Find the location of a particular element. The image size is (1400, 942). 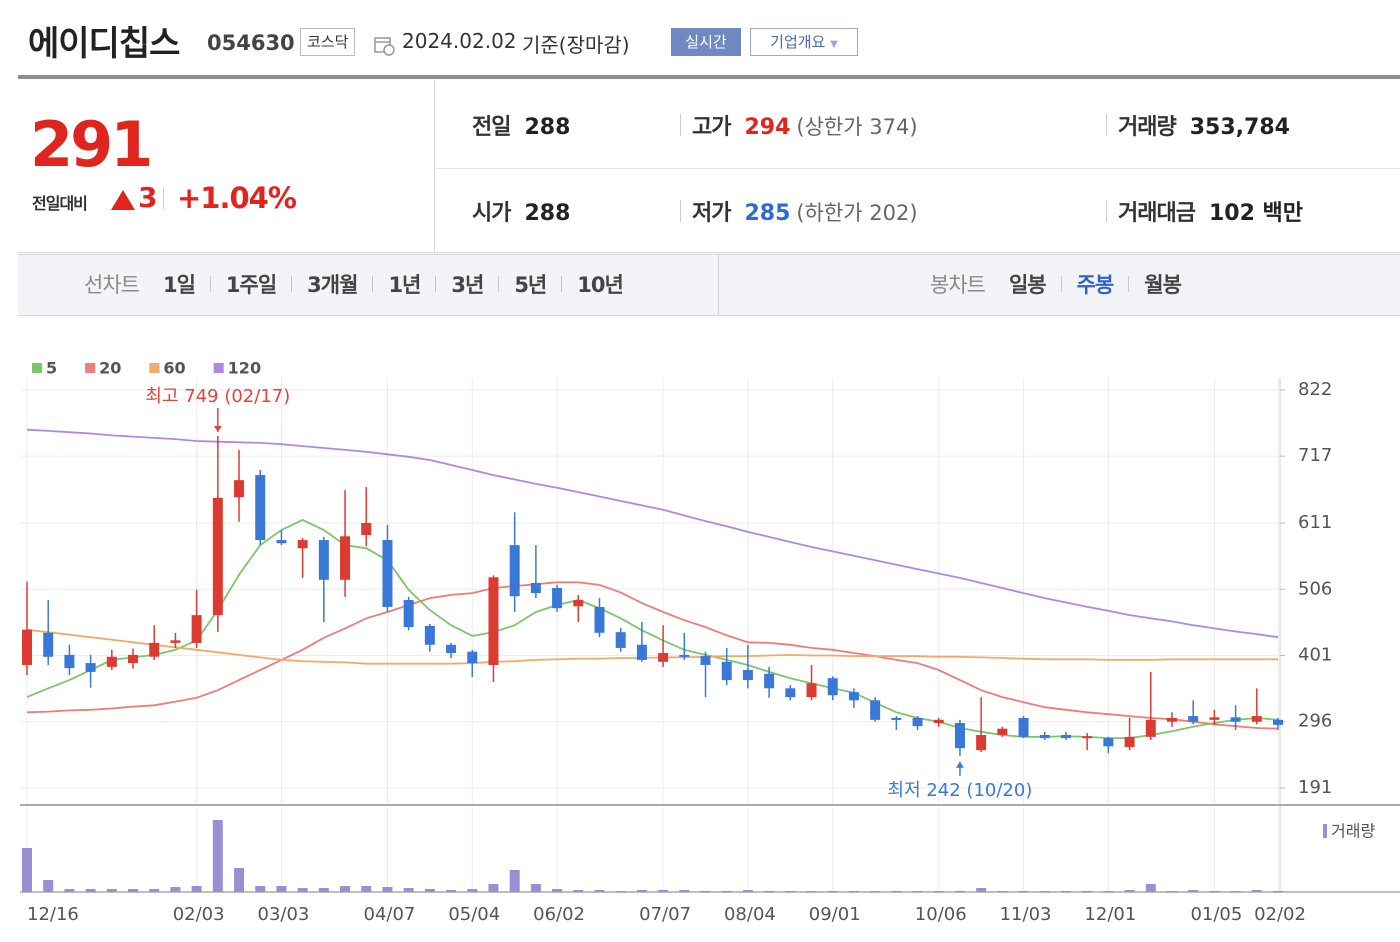

x-tick-label: 04/07 is located at coordinates (390, 914).